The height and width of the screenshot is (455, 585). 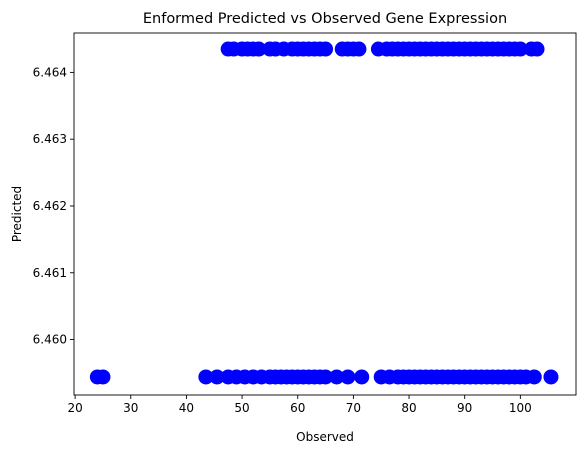 I want to click on y-tick-label: 6.463, so click(x=50, y=139).